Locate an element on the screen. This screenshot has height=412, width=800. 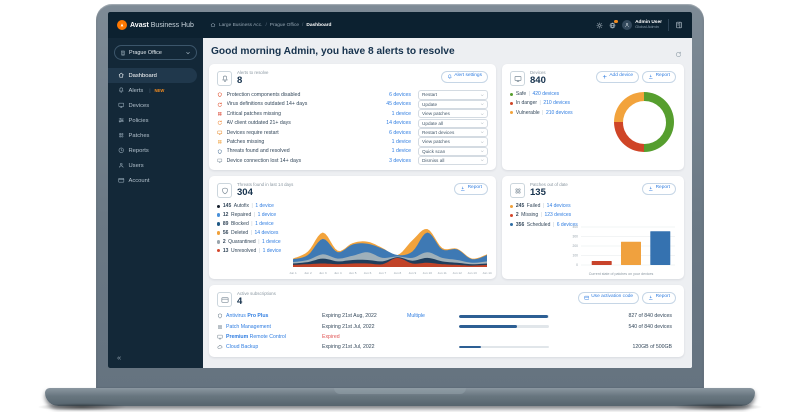
sidebar-item-label: Alerts is located at coordinates (136, 90).